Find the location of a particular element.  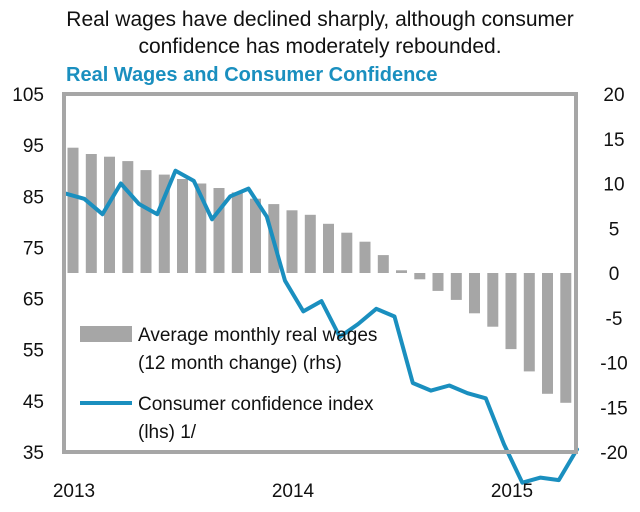

x-tick-label: 2015 is located at coordinates (512, 491).